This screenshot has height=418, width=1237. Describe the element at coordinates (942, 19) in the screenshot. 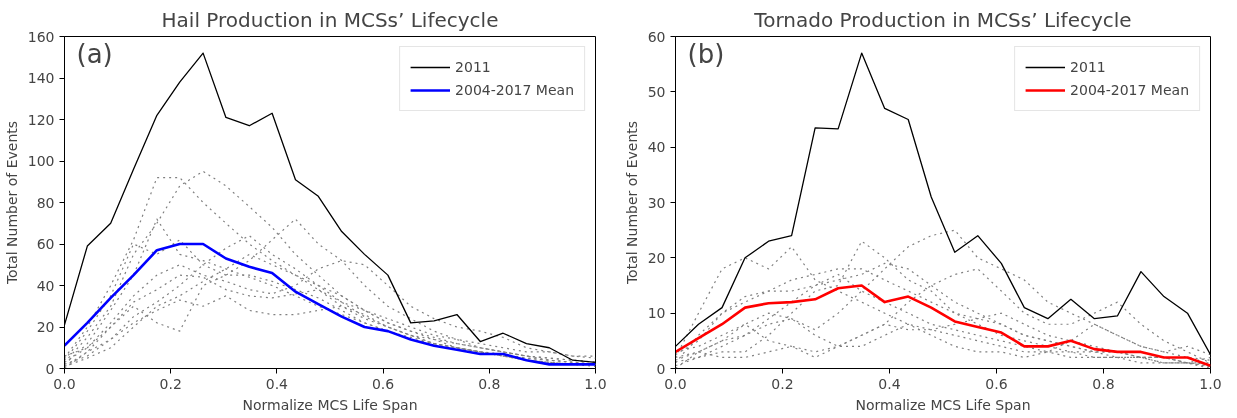

I see `chart-title: Tornado Production in MCSs’ Lifecycle` at that location.